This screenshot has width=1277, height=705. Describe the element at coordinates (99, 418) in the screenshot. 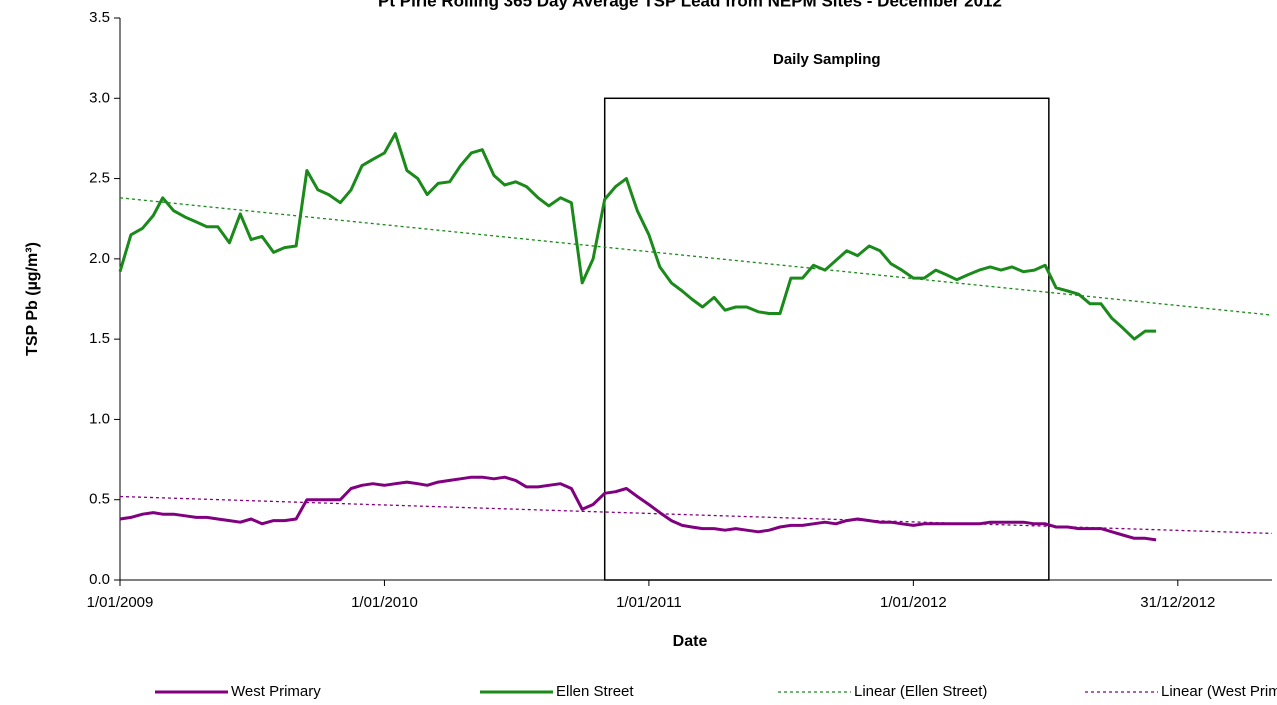

I see `y-tick-label: 1.0` at that location.